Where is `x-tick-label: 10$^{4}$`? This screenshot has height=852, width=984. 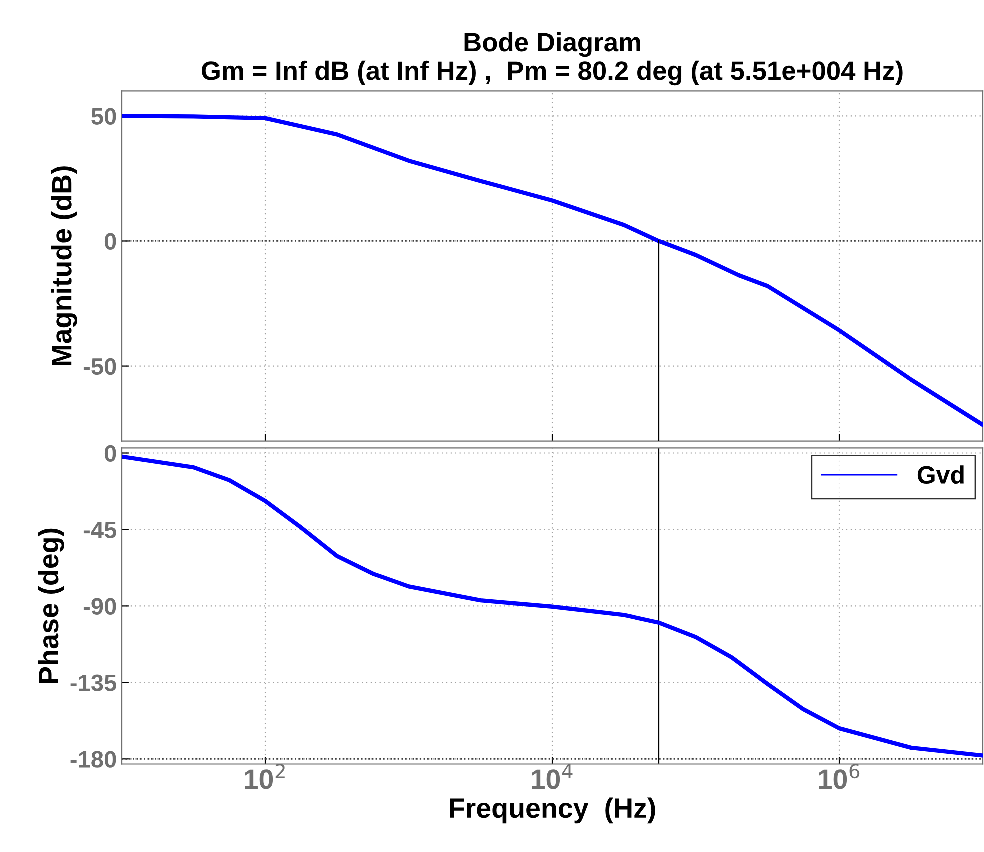 x-tick-label: 10$^{4}$ is located at coordinates (552, 777).